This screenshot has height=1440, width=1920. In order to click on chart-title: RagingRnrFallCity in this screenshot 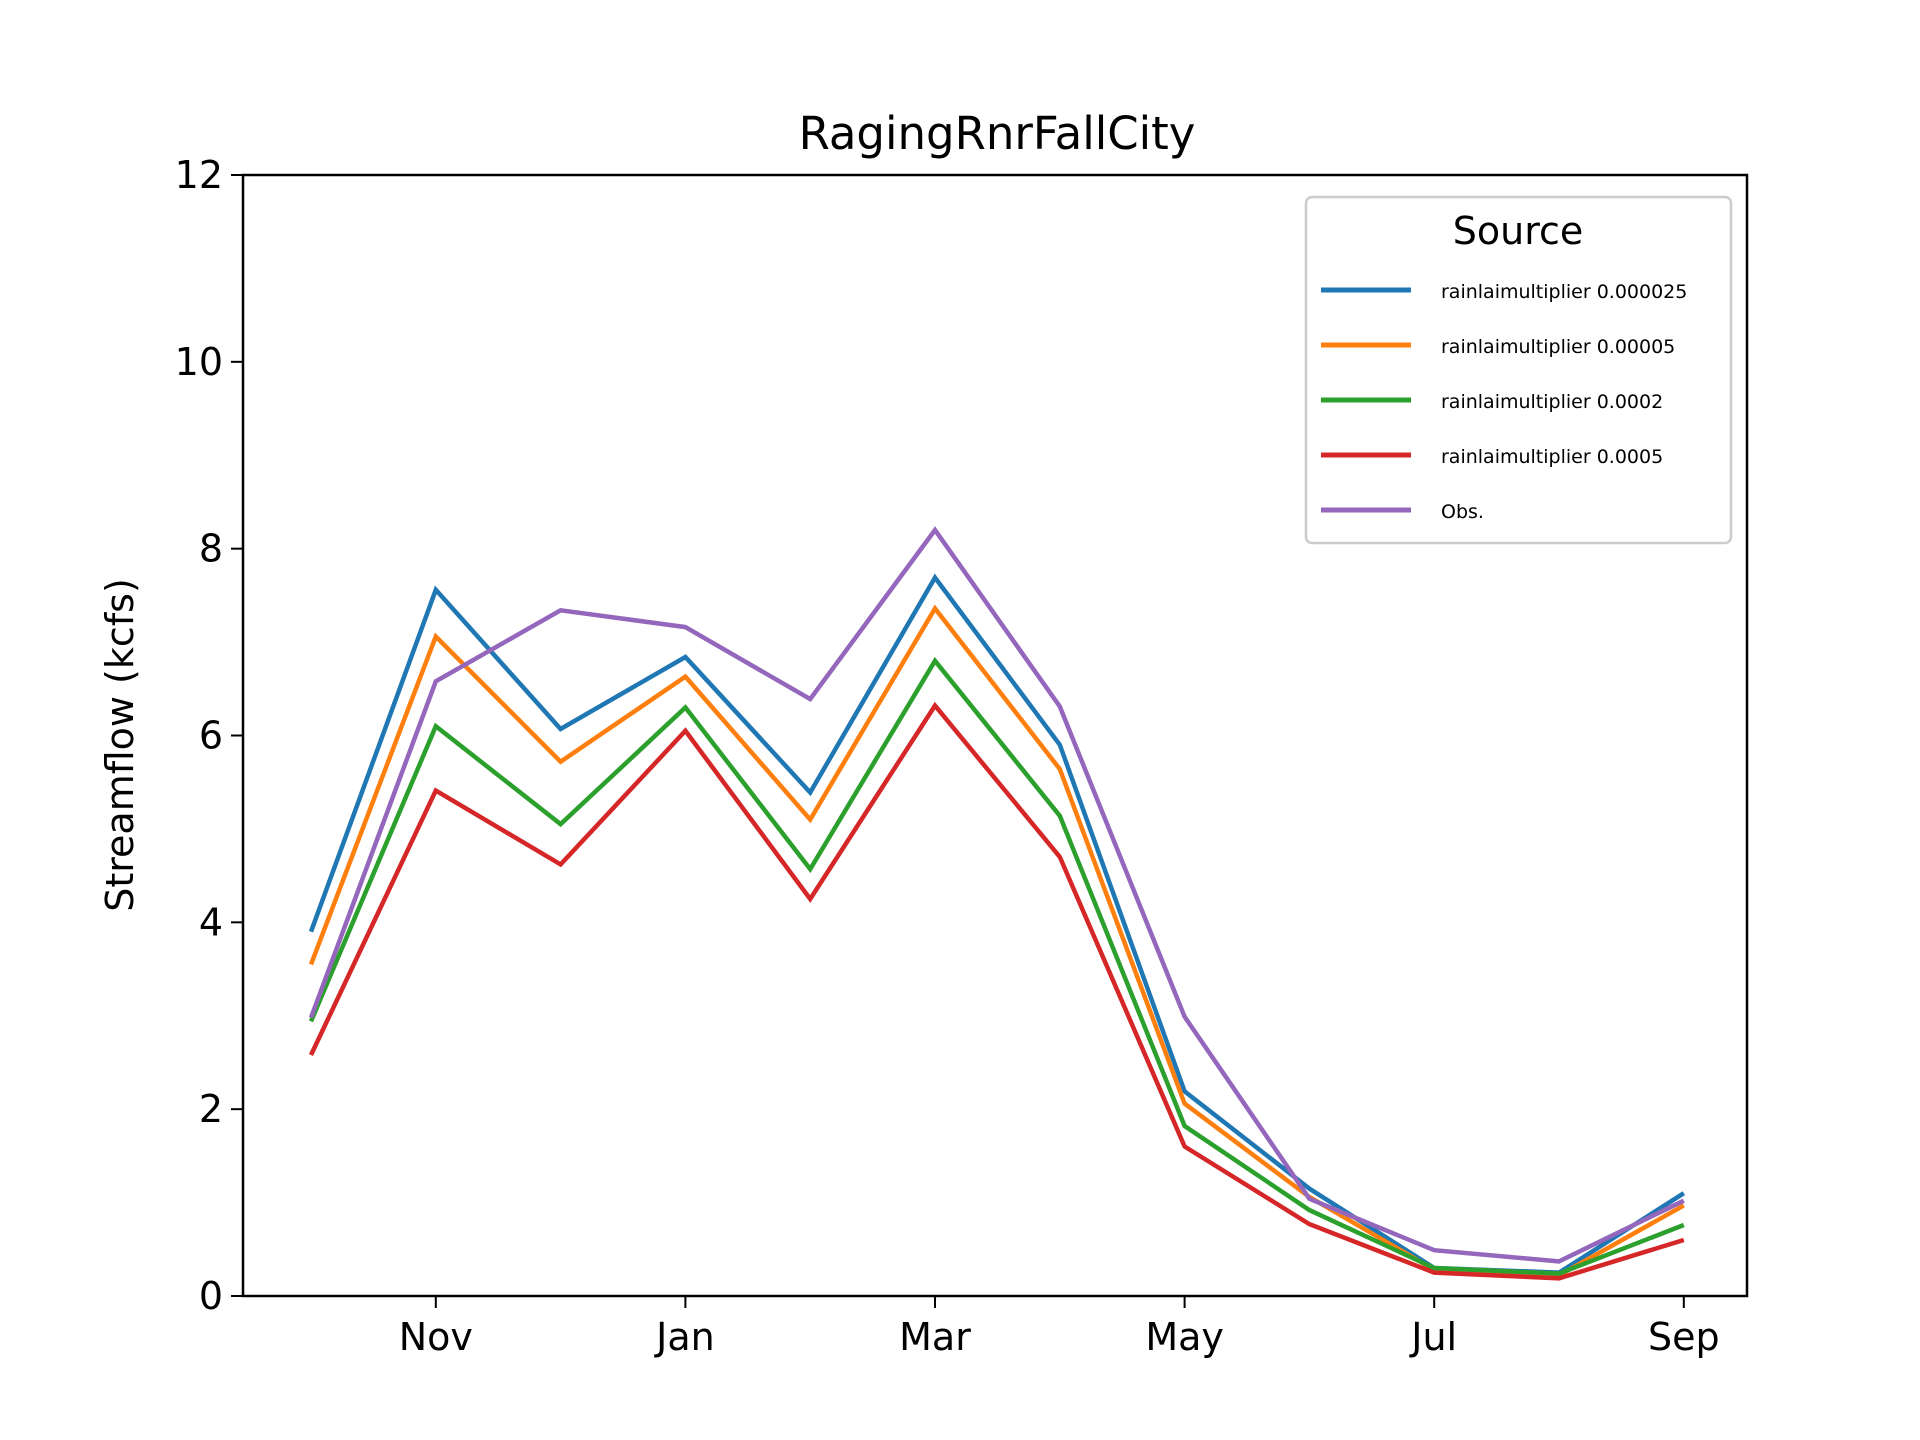, I will do `click(997, 133)`.